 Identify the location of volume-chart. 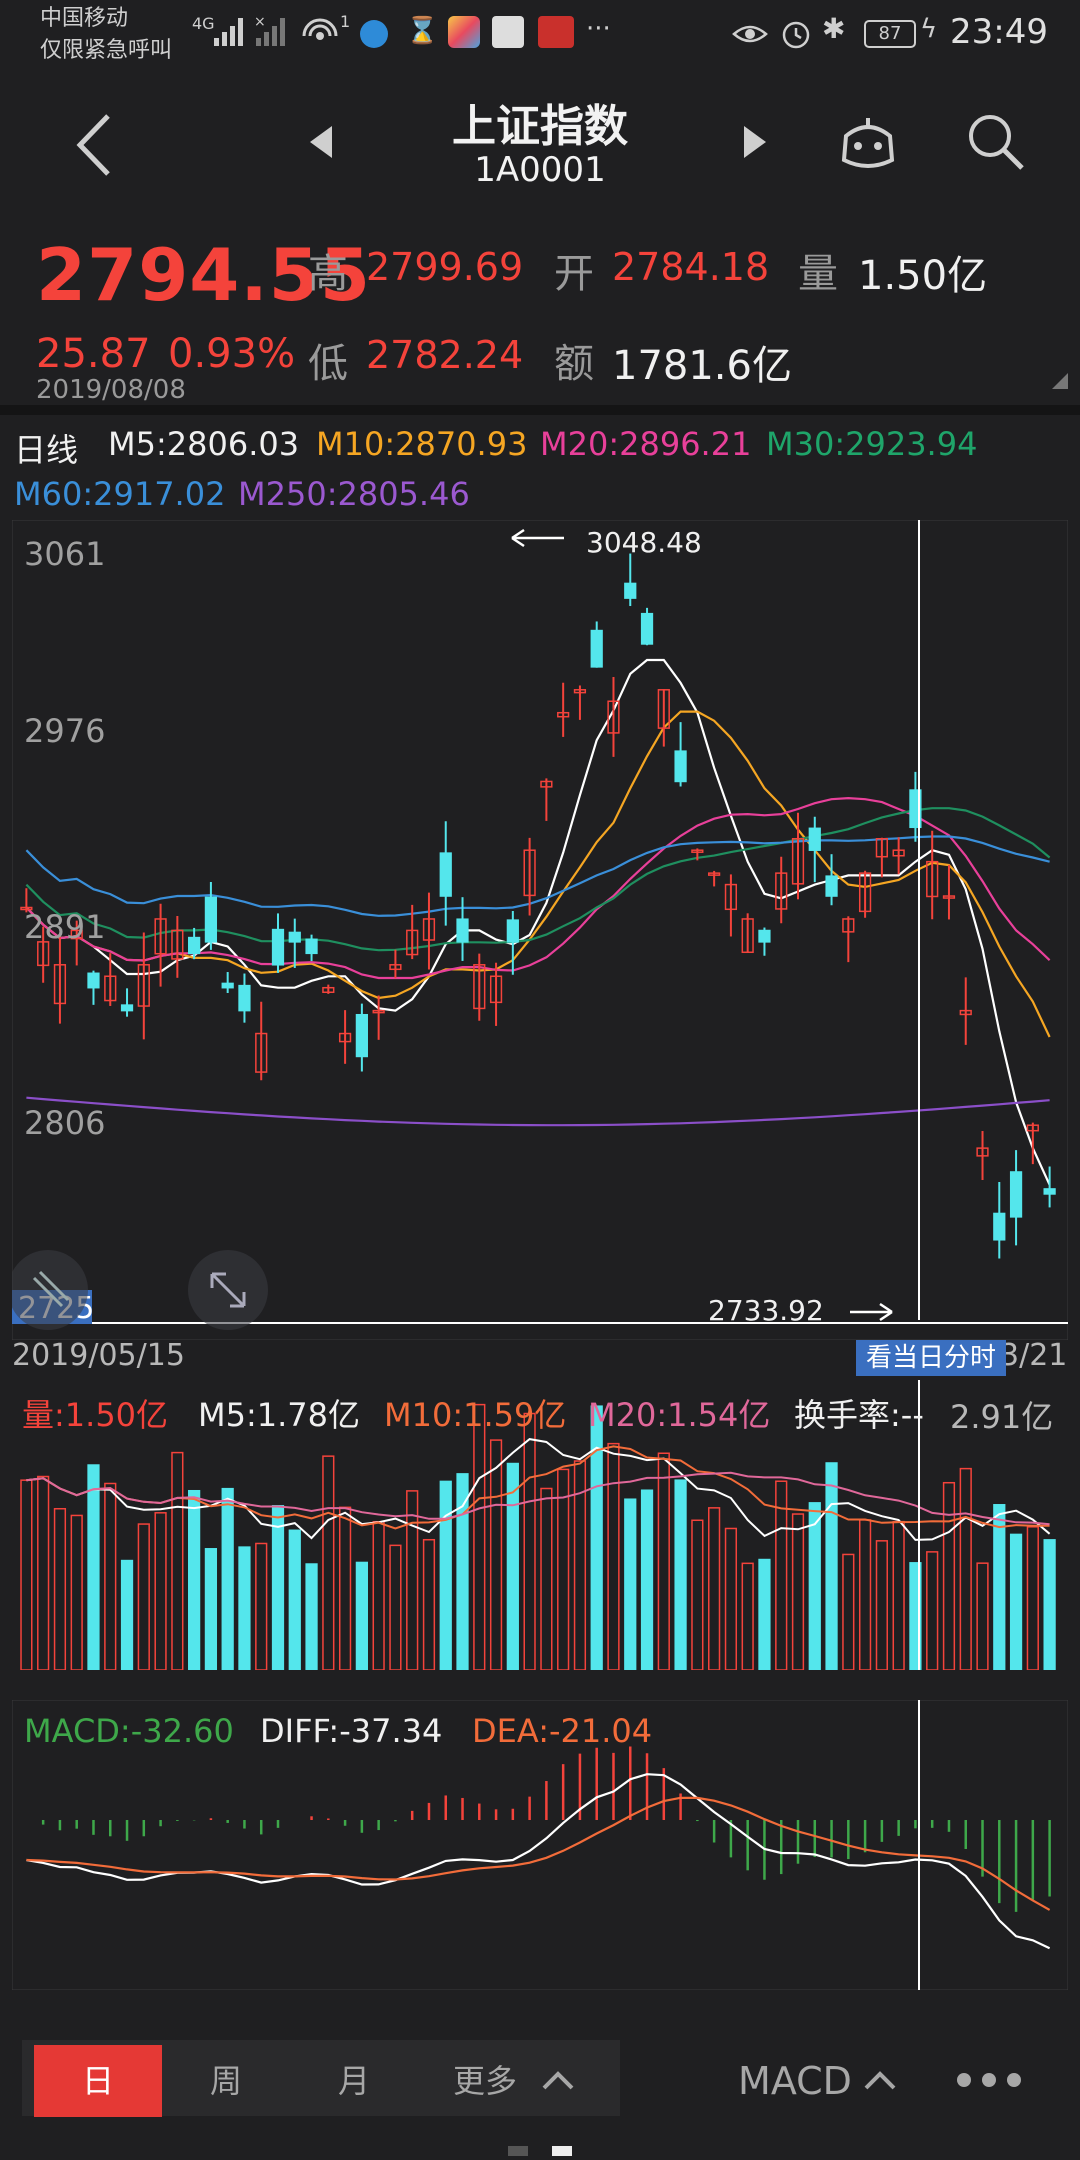
(540, 1525).